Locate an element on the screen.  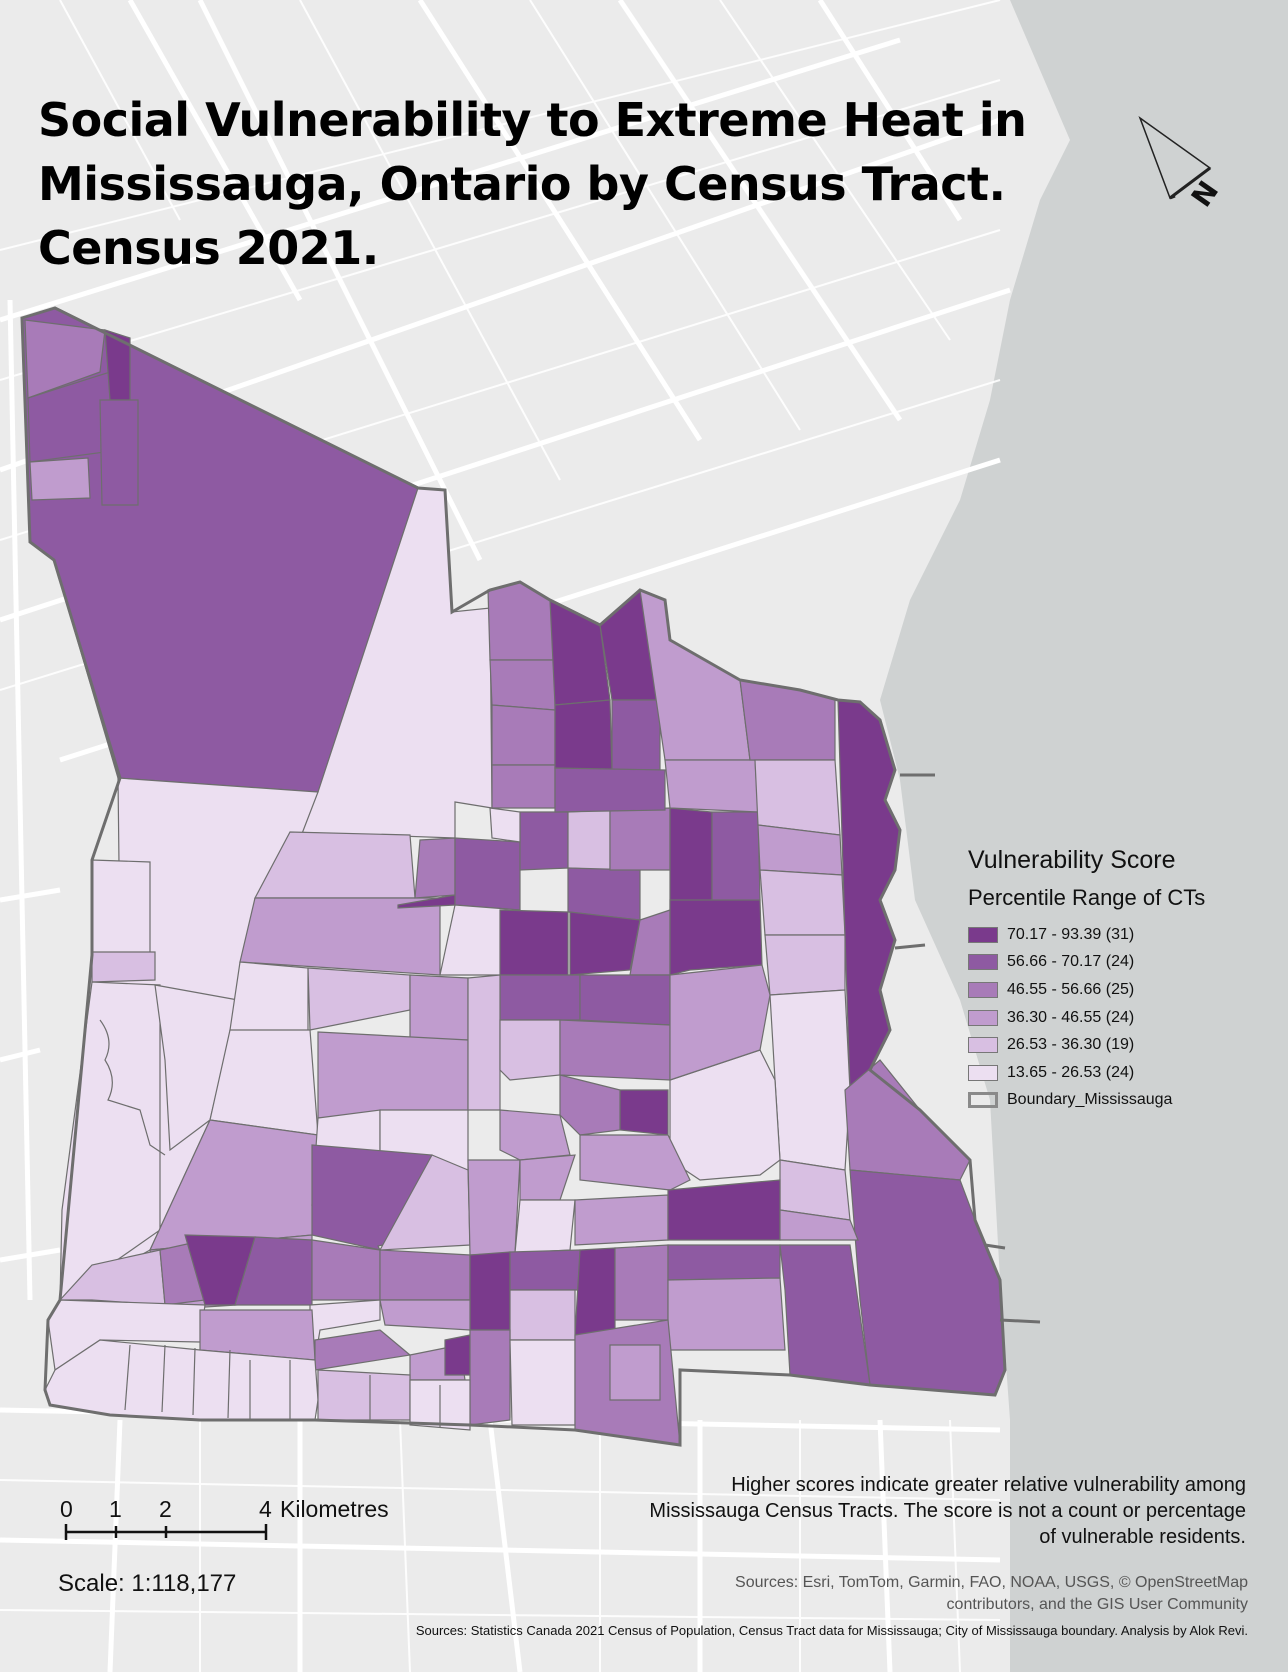
legend-label: 26.53 - 36.30 (19) is located at coordinates (1071, 1045).